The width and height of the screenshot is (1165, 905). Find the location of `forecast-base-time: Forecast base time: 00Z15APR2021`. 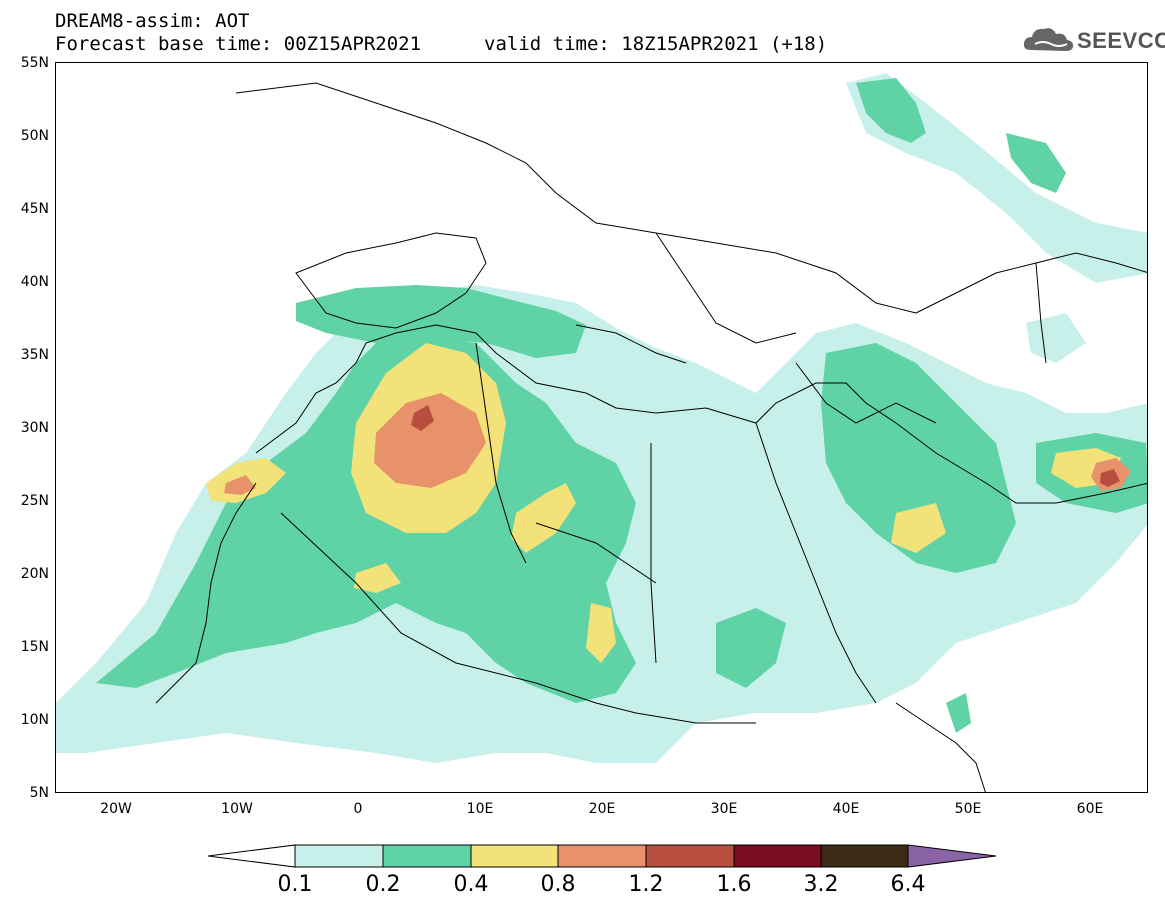

forecast-base-time: Forecast base time: 00Z15APR2021 is located at coordinates (238, 44).